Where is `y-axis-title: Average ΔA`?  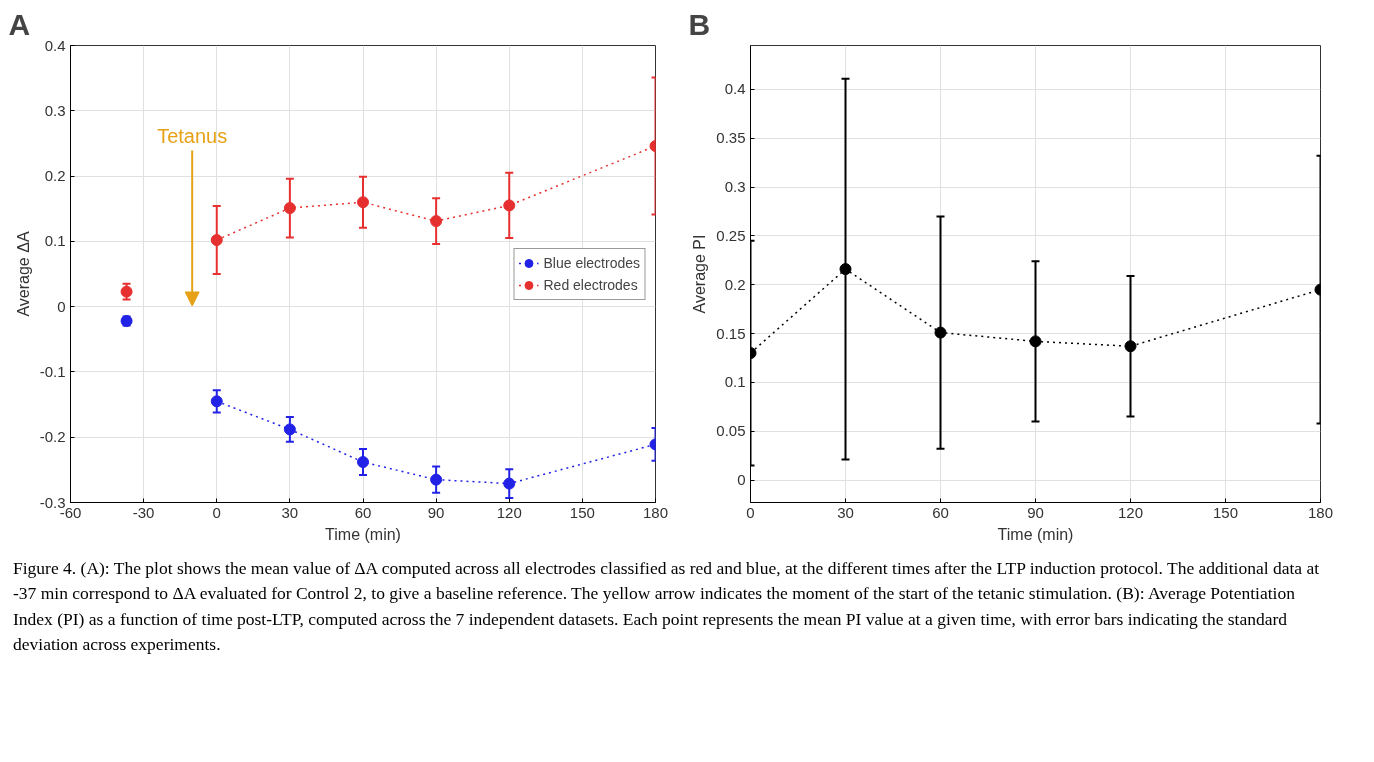 y-axis-title: Average ΔA is located at coordinates (23, 274).